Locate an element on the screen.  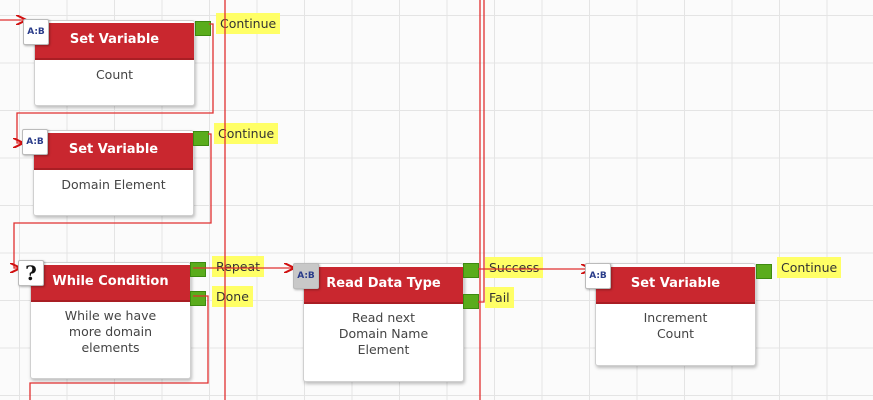
node-body: Count is located at coordinates (114, 74).